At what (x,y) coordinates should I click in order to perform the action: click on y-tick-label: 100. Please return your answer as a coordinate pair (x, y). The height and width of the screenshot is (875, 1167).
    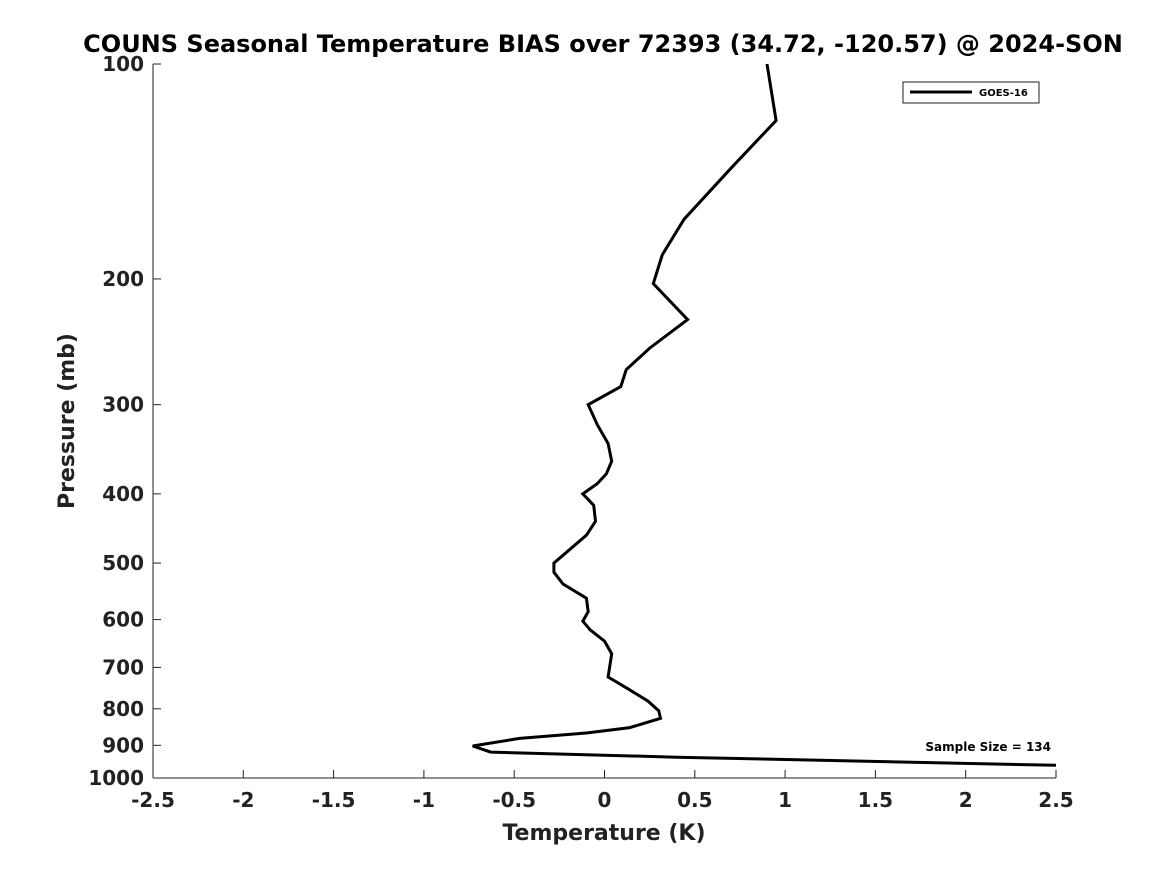
    Looking at the image, I should click on (123, 64).